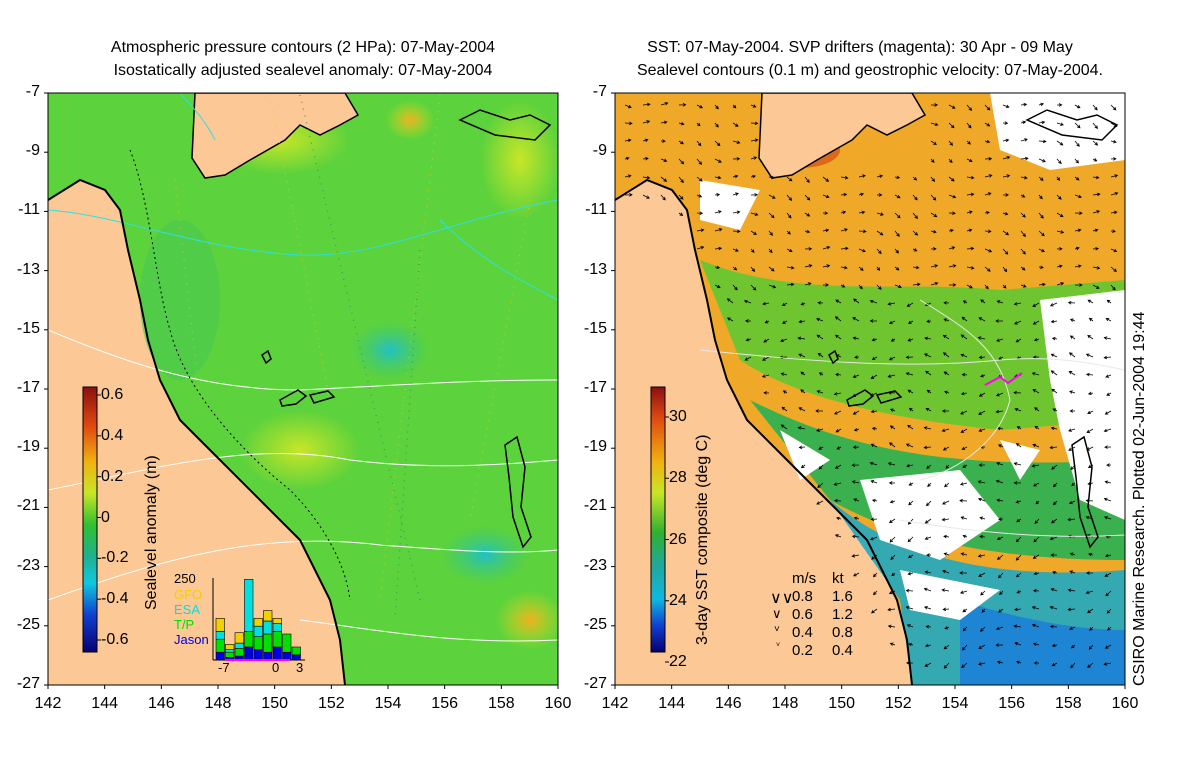 This screenshot has height=769, width=1183. I want to click on velocity-legend-ms: 0.6, so click(802, 614).